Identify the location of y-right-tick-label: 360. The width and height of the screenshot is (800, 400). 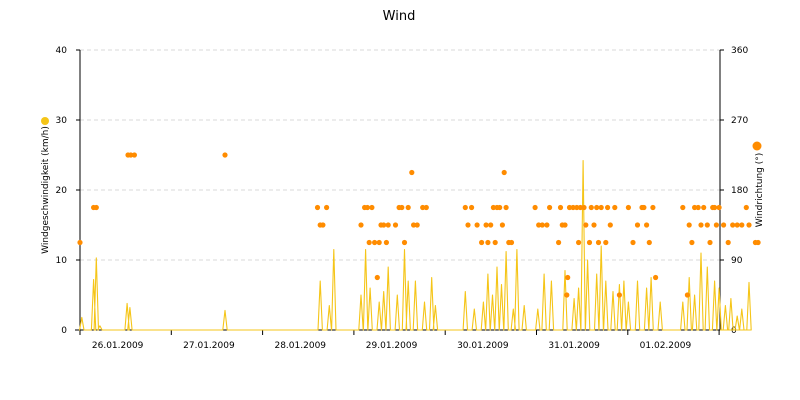
(739, 51).